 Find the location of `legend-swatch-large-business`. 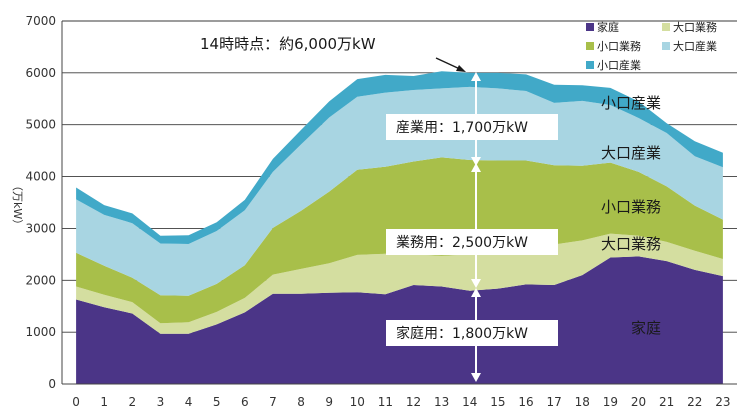

legend-swatch-large-business is located at coordinates (666, 27).